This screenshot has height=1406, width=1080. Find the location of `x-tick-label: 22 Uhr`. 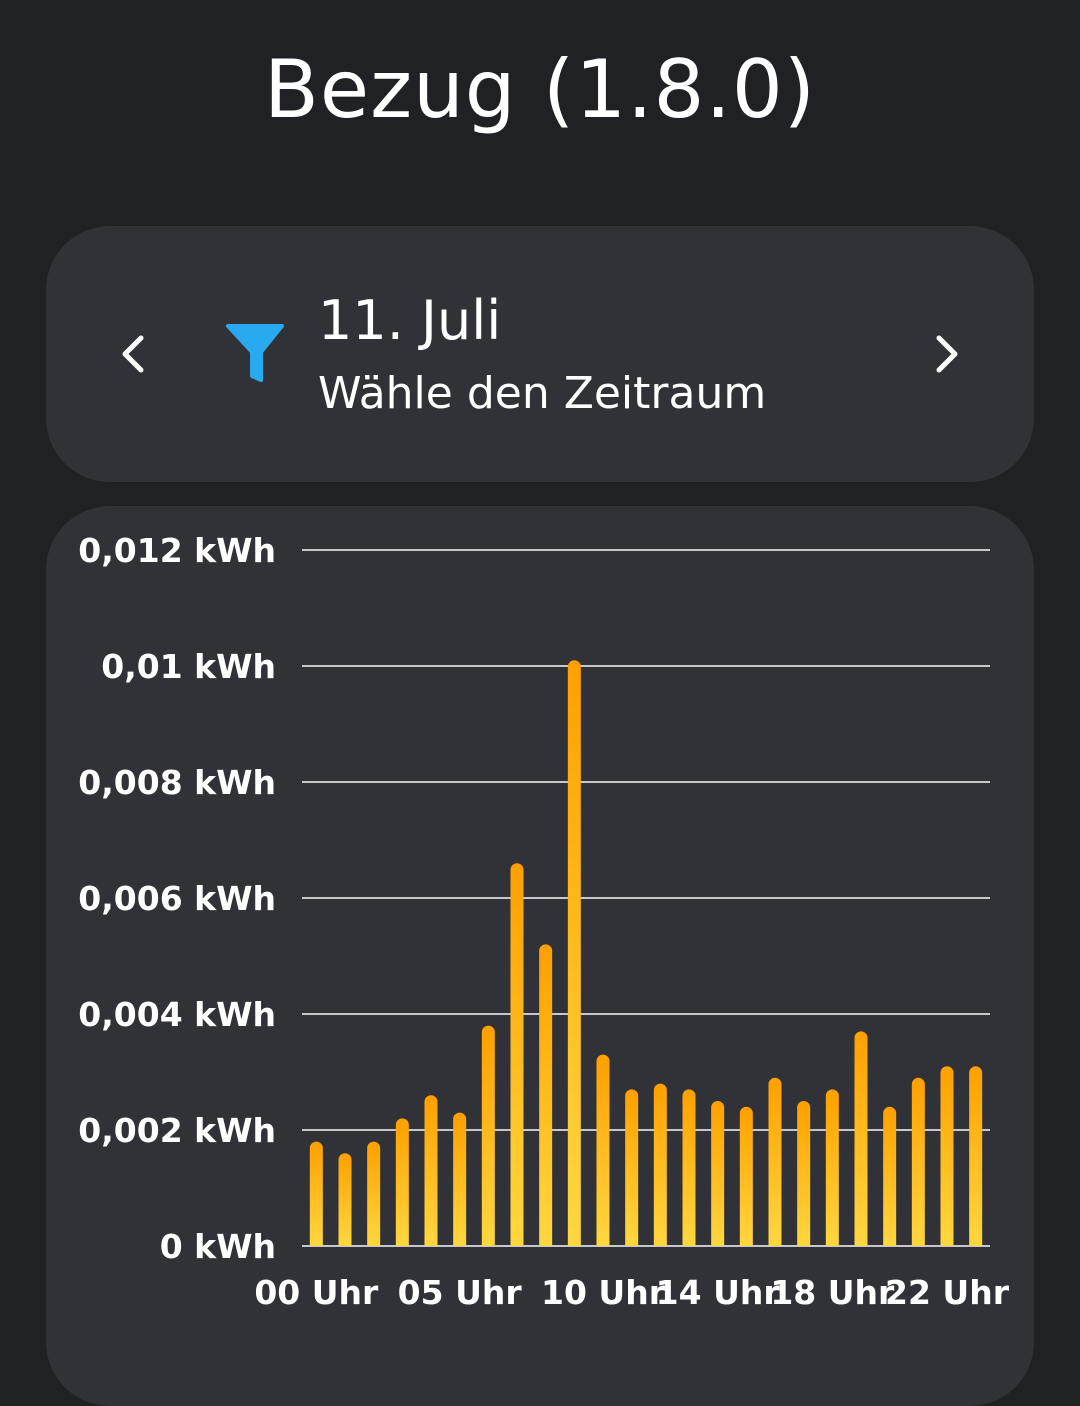

x-tick-label: 22 Uhr is located at coordinates (947, 1292).